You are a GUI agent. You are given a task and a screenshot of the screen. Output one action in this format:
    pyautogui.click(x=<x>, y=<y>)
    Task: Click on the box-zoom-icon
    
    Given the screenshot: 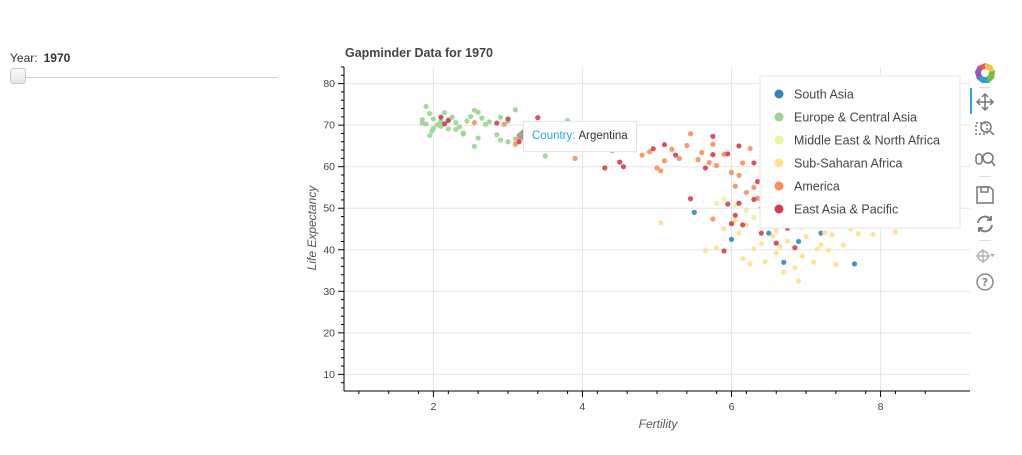 What is the action you would take?
    pyautogui.click(x=985, y=129)
    